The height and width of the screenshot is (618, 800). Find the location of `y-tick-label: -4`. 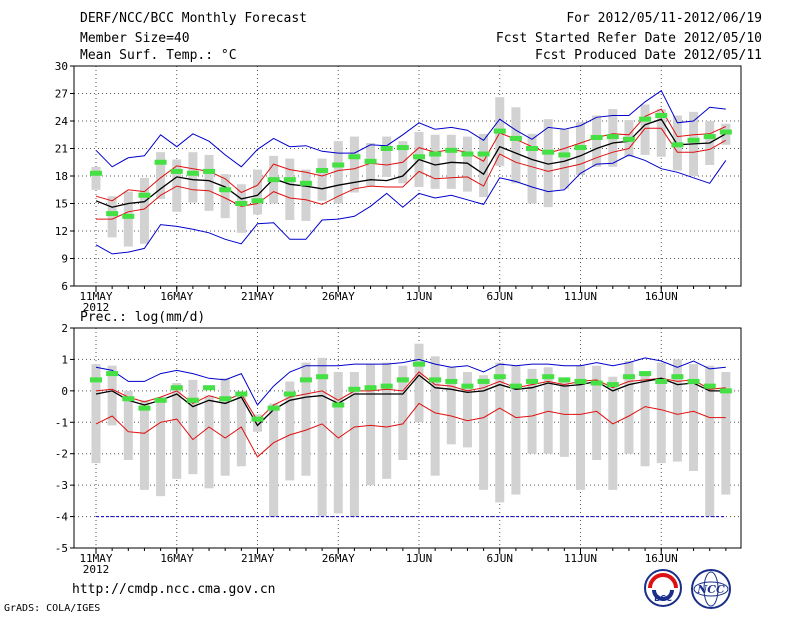

y-tick-label: -4 is located at coordinates (62, 517).